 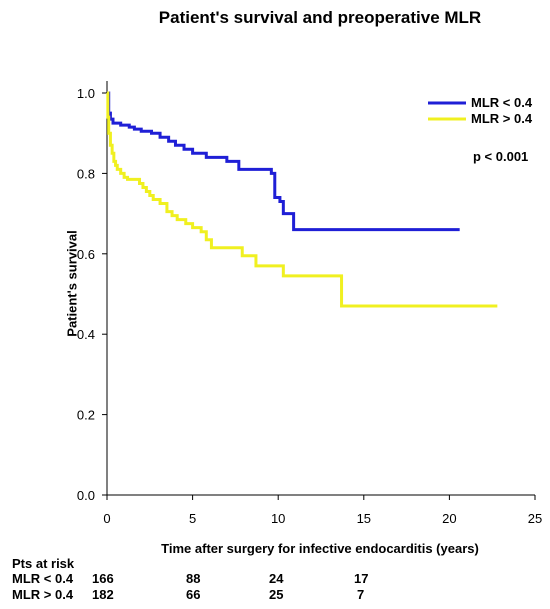 What do you see at coordinates (103, 578) in the screenshot?
I see `risk-value-low-0: 166` at bounding box center [103, 578].